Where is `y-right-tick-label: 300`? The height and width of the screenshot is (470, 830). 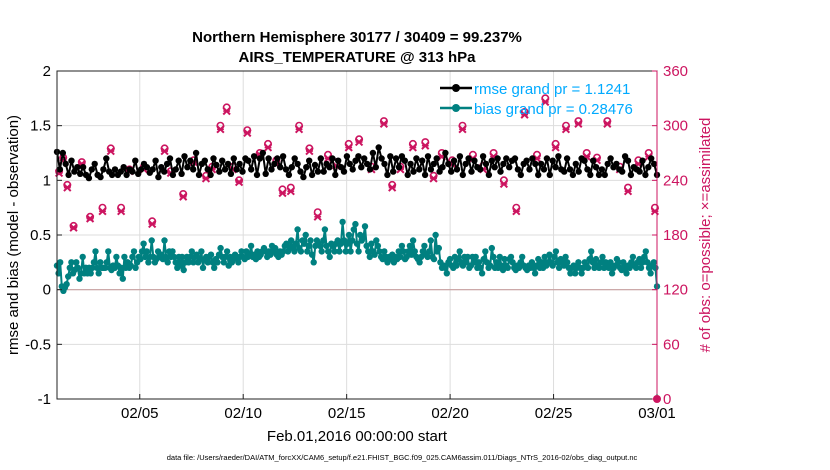
y-right-tick-label: 300 is located at coordinates (675, 126).